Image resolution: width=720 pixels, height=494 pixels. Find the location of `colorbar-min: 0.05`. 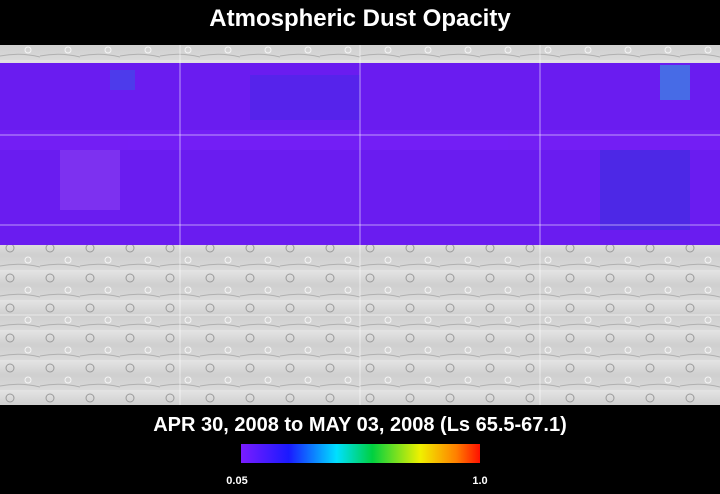

colorbar-min: 0.05 is located at coordinates (236, 481).